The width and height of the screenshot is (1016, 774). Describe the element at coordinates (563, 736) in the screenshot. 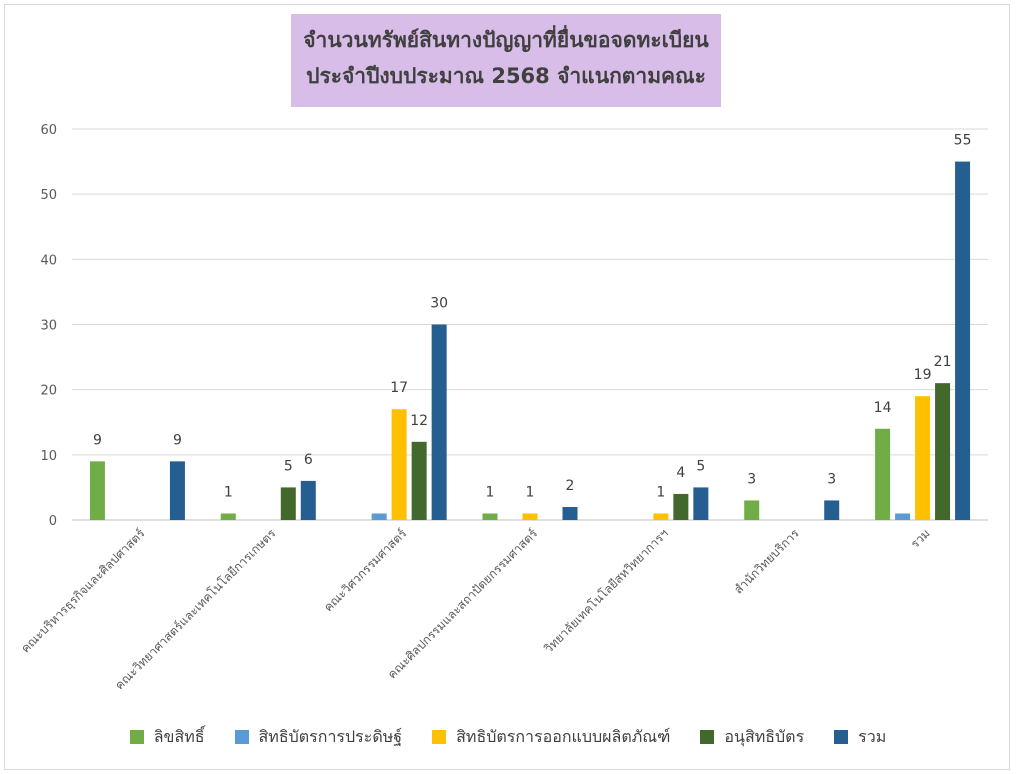

I see `legend-label: สิทธิบัตรการออกแบบผลิตภัณฑ์` at that location.